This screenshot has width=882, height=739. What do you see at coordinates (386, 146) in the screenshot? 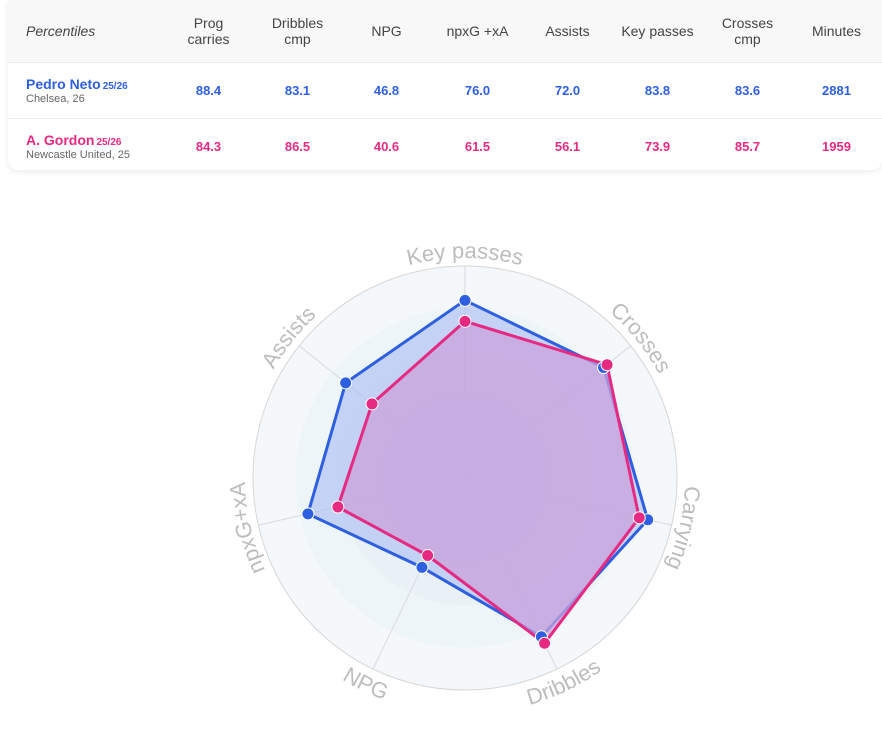
I see `value-cell: 40.6` at bounding box center [386, 146].